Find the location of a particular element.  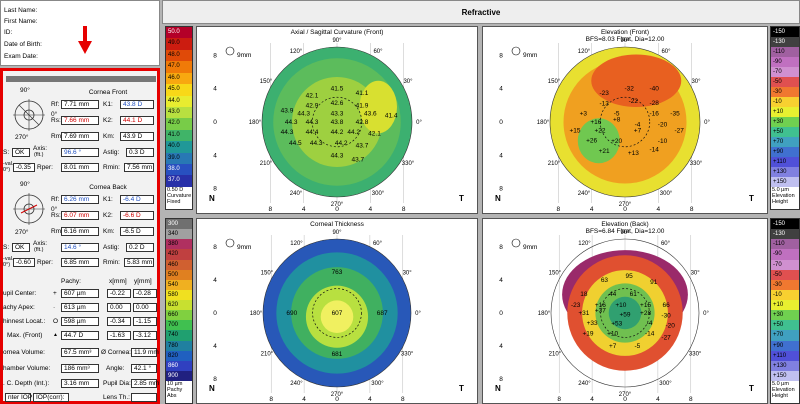

iop-corr-label: IOP(corr): is located at coordinates (51, 397).